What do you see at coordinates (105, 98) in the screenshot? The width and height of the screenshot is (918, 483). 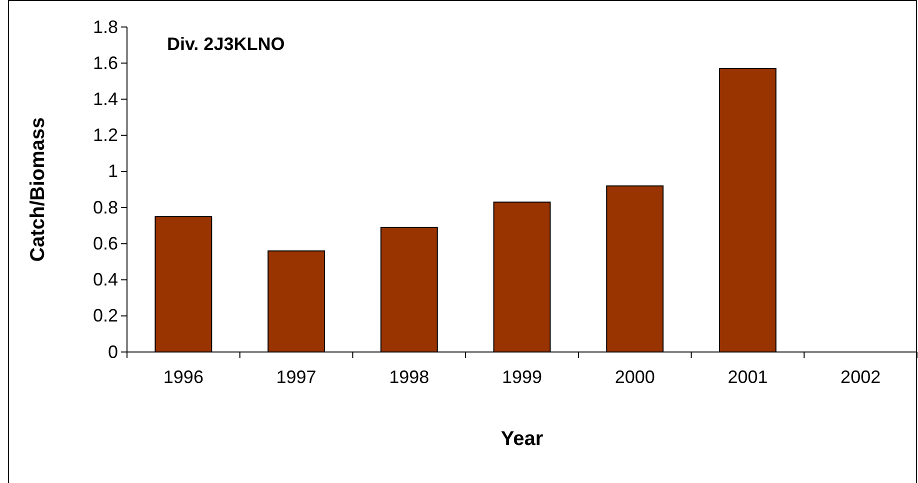 I see `y-tick-label: 1.4` at bounding box center [105, 98].